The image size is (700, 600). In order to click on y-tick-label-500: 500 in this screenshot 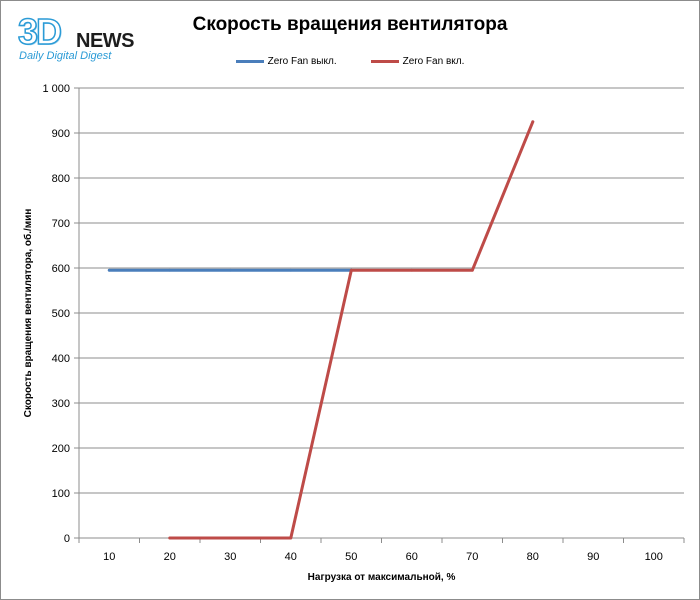, I will do `click(61, 314)`.